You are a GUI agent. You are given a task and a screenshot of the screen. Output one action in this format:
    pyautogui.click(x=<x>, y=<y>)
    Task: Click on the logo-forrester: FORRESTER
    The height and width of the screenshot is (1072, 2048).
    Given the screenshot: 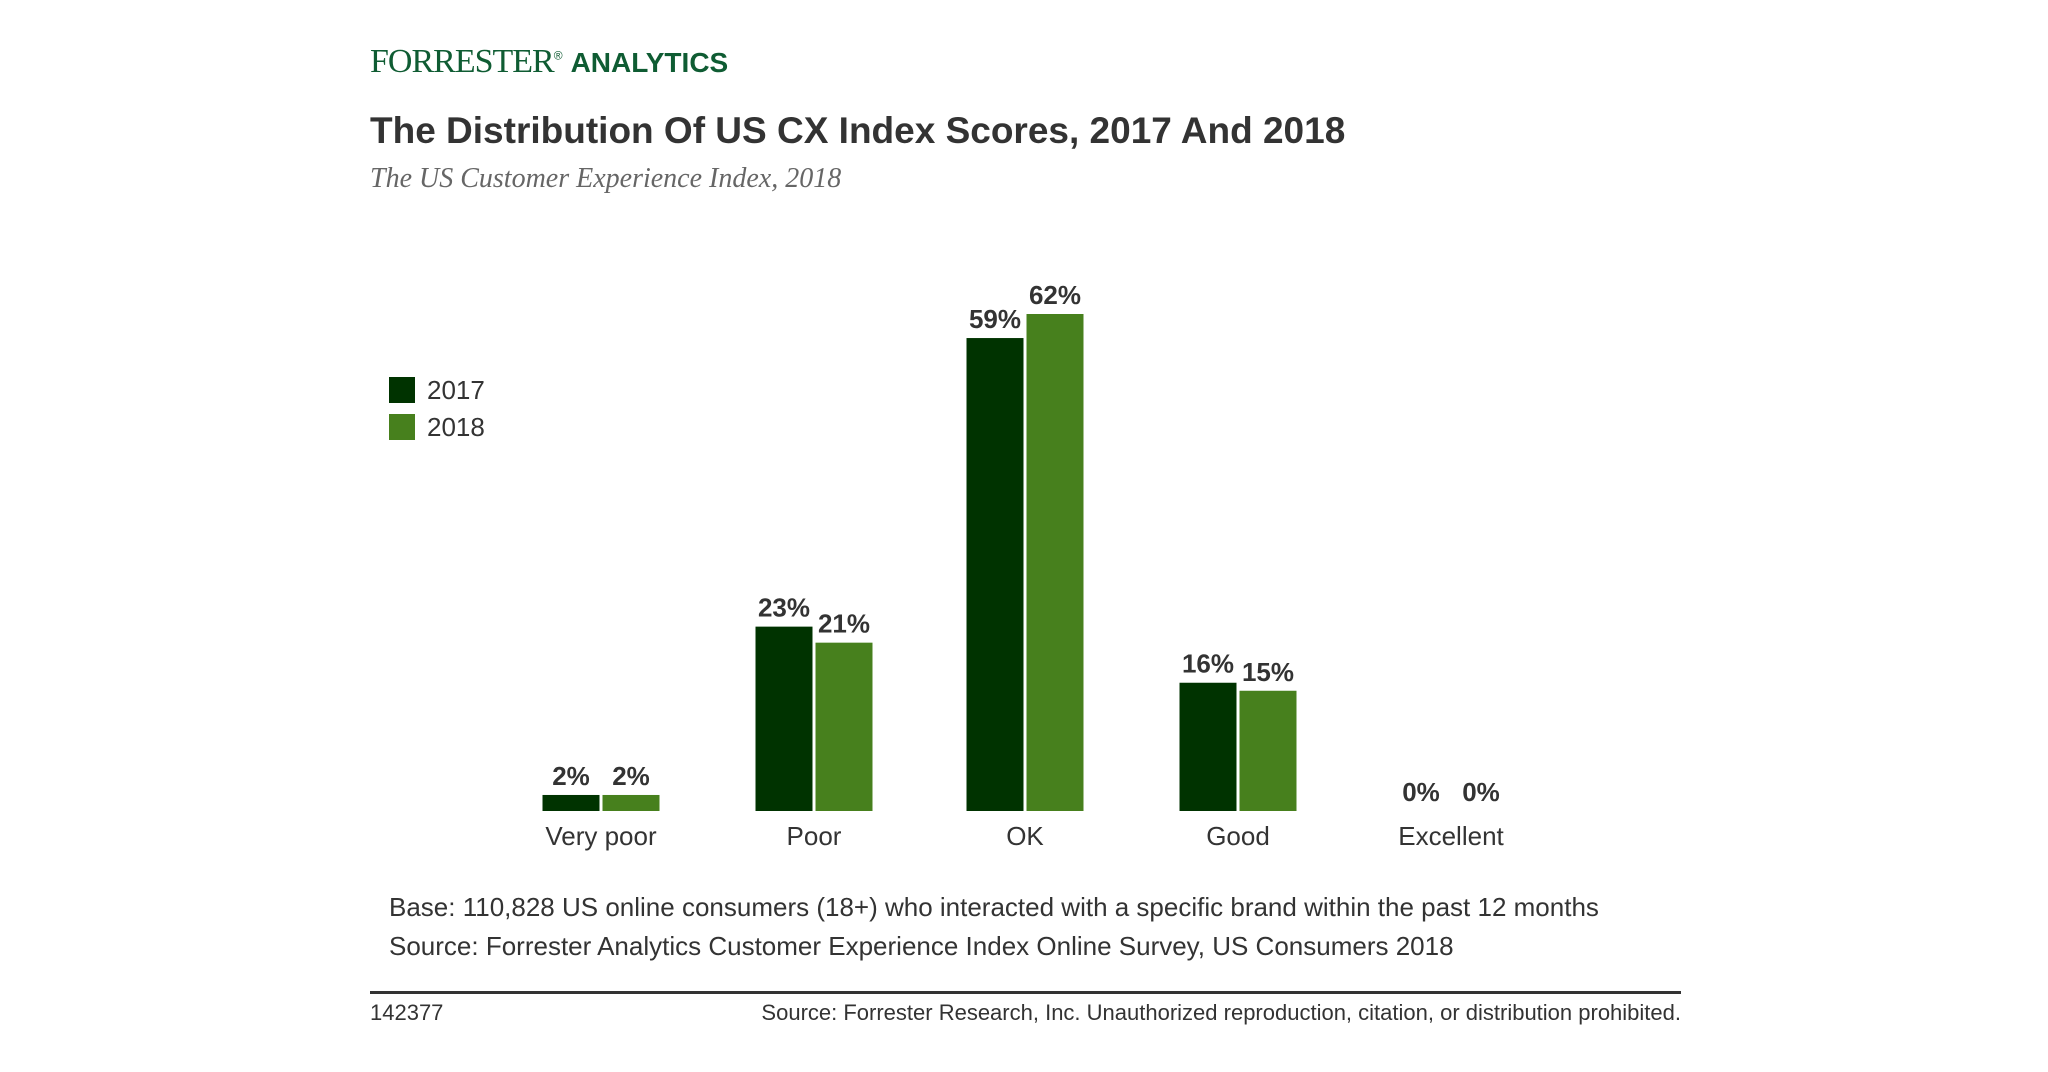 What is the action you would take?
    pyautogui.click(x=462, y=61)
    